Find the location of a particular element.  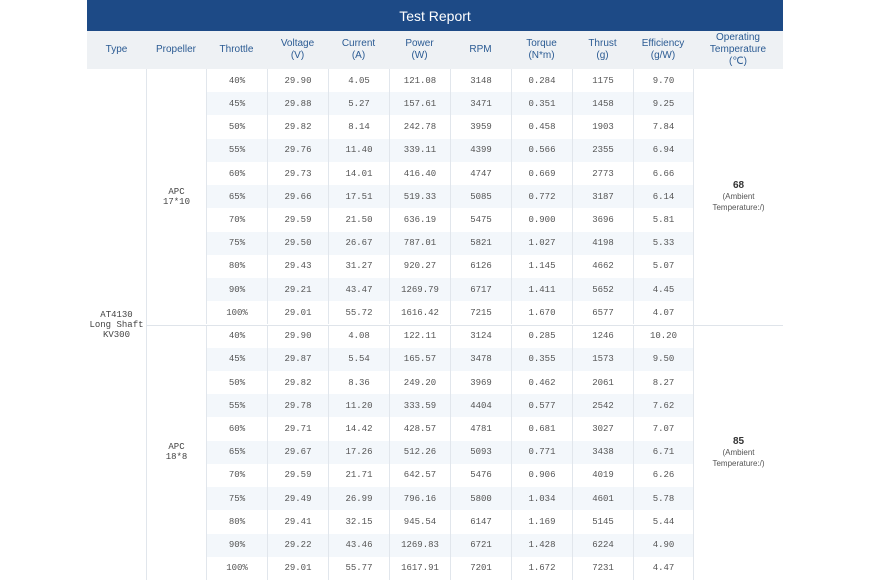

data-cell: 29.41 is located at coordinates (297, 522).